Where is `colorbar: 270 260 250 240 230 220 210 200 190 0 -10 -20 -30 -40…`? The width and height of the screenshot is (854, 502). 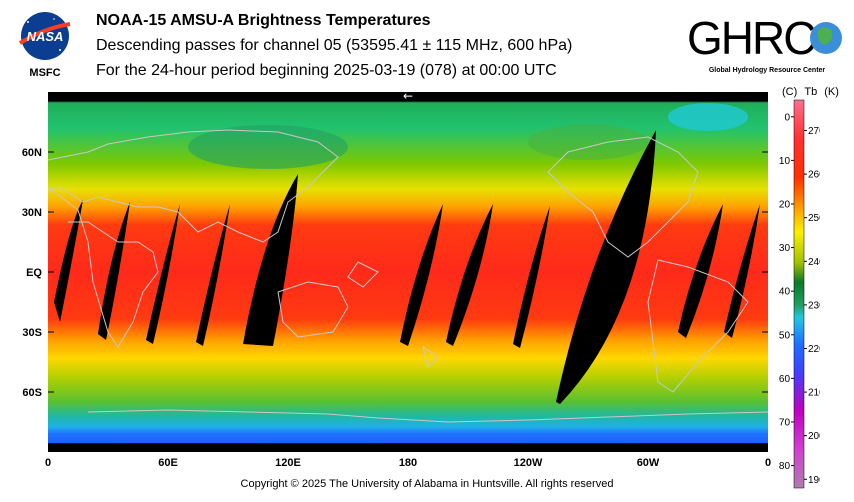
colorbar: 270 260 250 240 230 220 210 200 190 0 -10 -20 -30 -40… is located at coordinates (799, 294).